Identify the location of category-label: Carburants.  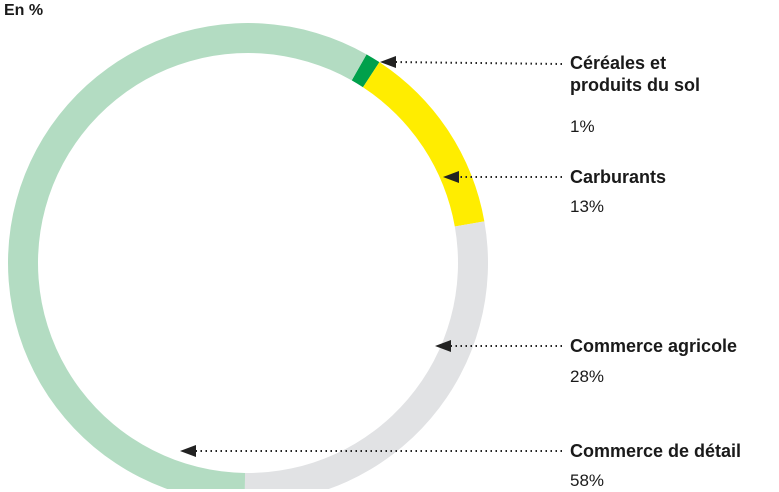
(618, 177).